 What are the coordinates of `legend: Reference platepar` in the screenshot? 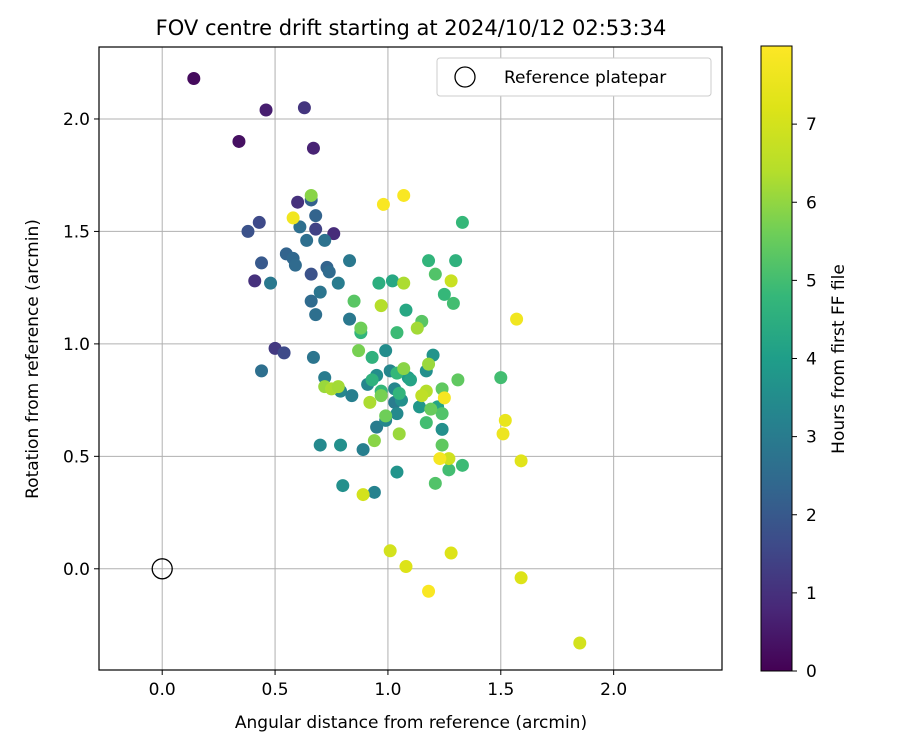 It's located at (574, 77).